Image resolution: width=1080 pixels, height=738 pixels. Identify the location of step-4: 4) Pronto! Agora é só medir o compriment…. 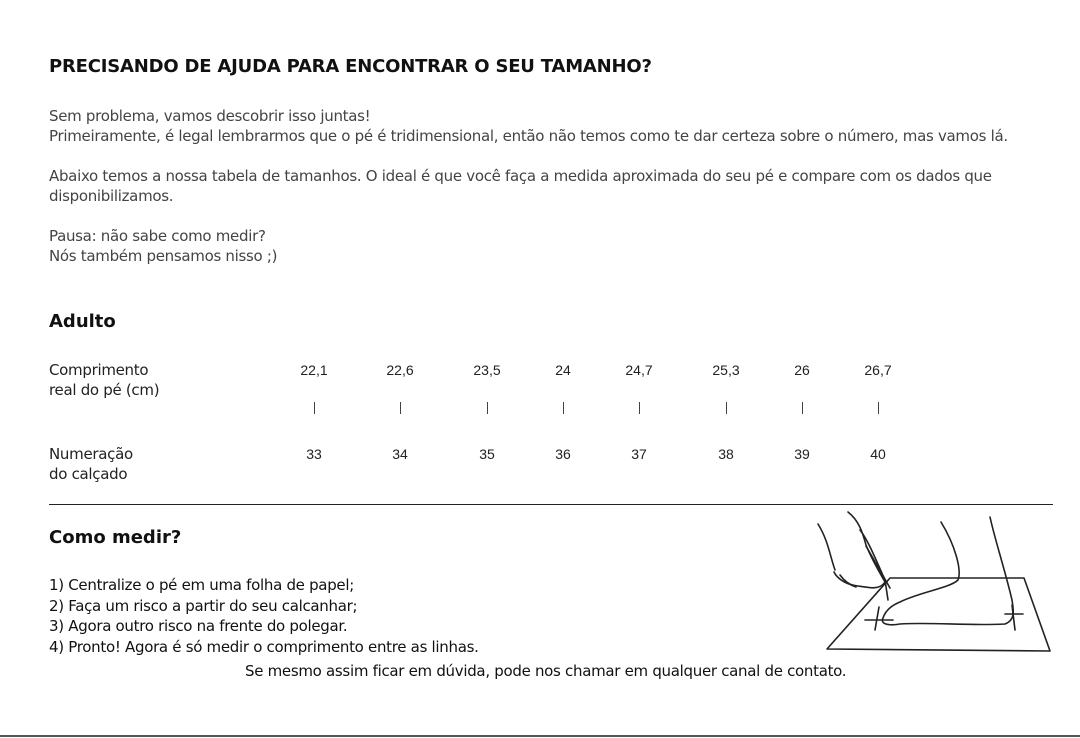
(264, 647).